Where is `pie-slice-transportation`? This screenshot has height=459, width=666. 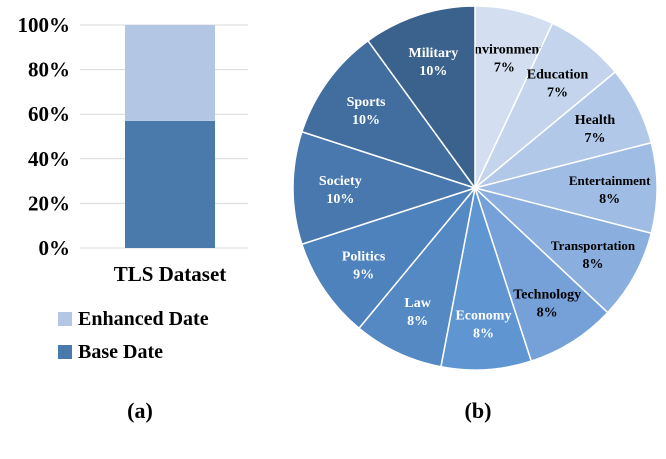
pie-slice-transportation is located at coordinates (563, 250).